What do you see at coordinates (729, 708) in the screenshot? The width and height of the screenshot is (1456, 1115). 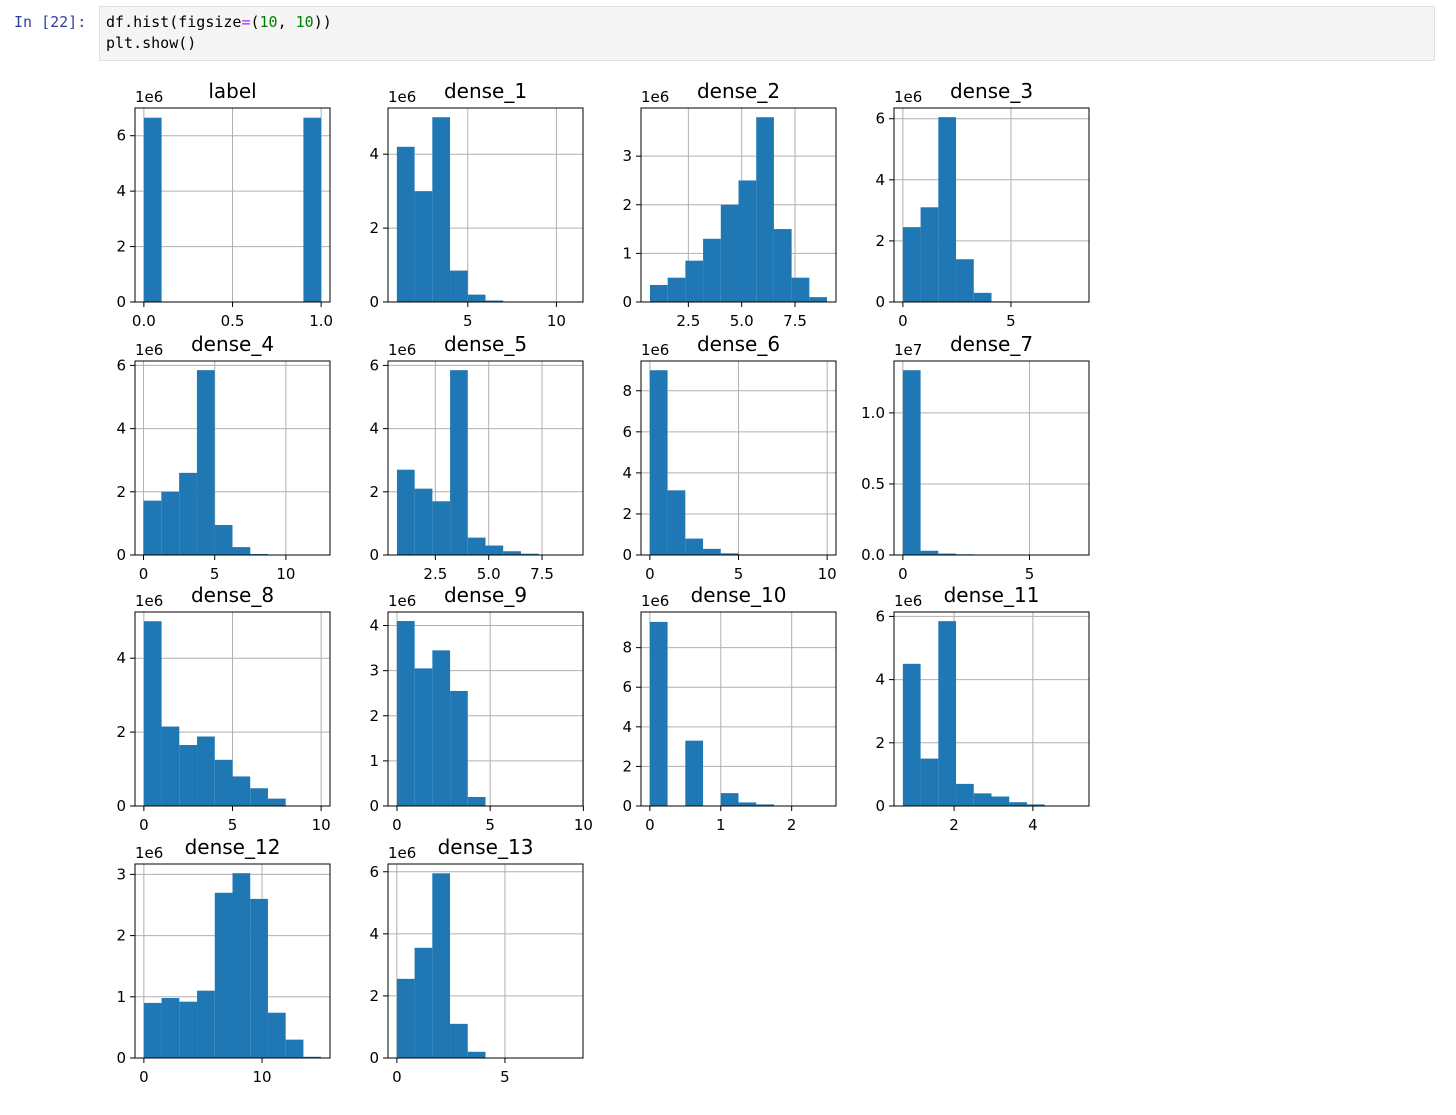 I see `histogram-panel: 0 1 2 0 2 4 6 8 1e6 dense_10` at bounding box center [729, 708].